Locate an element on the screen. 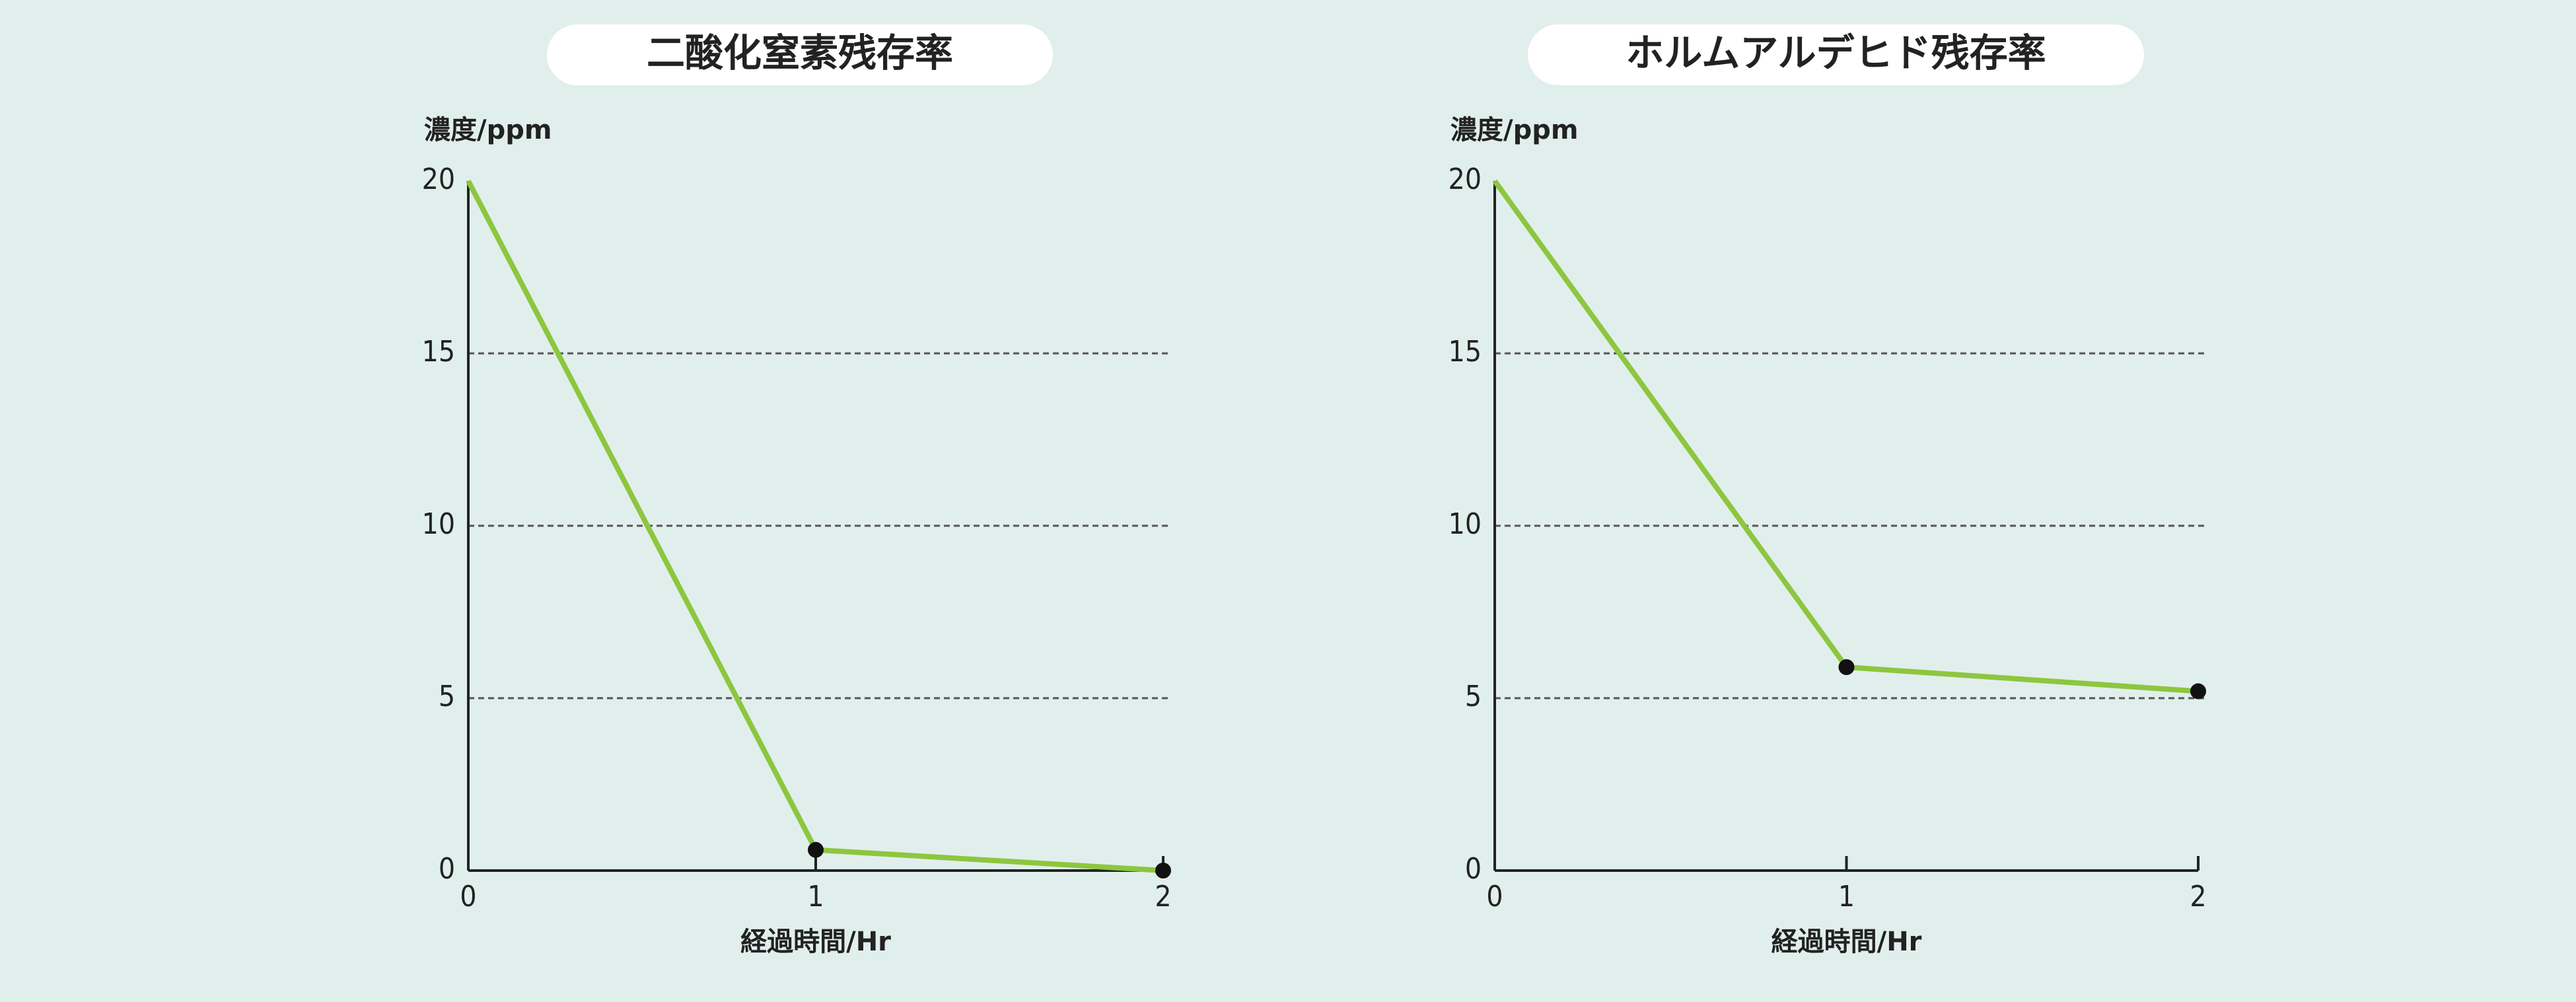 Image resolution: width=2576 pixels, height=1002 pixels. data-line is located at coordinates (1846, 436).